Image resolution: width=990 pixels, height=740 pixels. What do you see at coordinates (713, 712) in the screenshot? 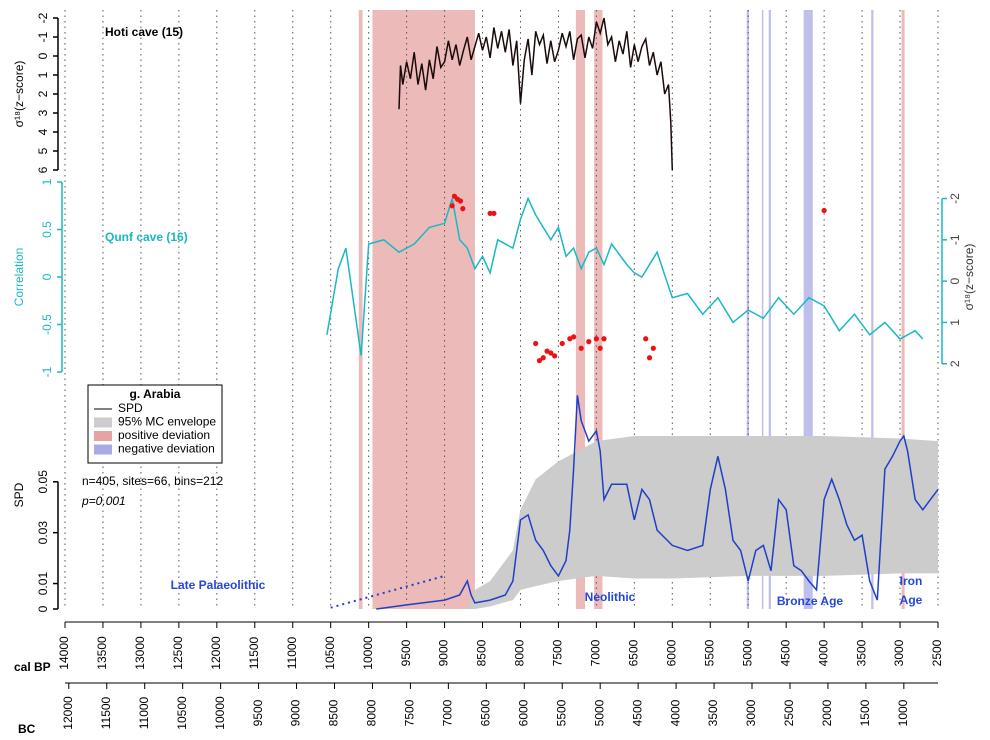
I see `x2-tick-label: 3500` at bounding box center [713, 712].